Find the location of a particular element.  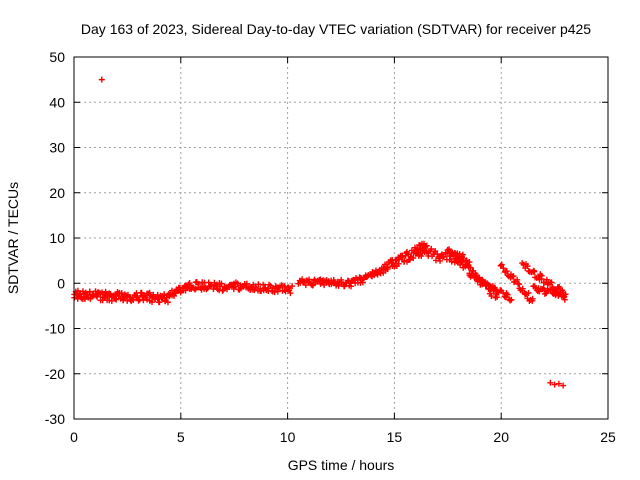

y-tick-label: -20 is located at coordinates (55, 374).